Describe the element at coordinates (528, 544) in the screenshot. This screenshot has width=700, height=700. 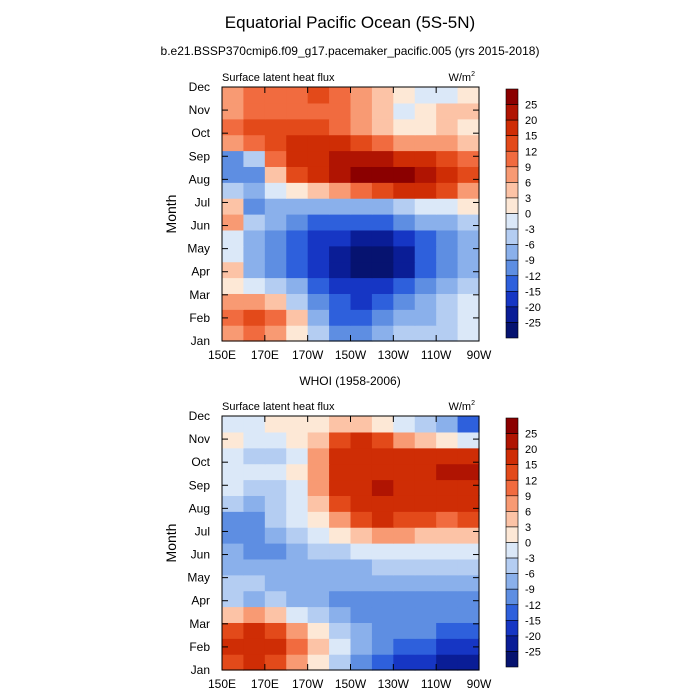
I see `colorbar-label: 0` at that location.